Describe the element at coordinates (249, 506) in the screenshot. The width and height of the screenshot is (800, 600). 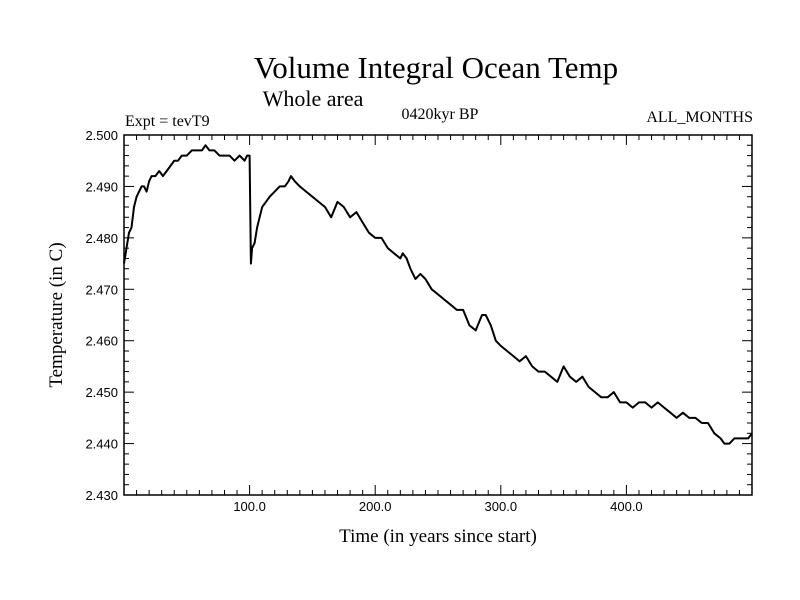
I see `x-tick-label: 100.0` at that location.